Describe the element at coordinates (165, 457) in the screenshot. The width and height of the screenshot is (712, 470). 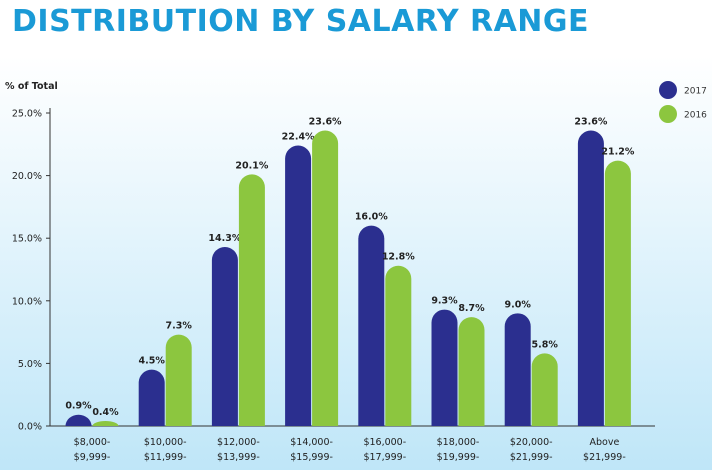
I see `x-tick-label: $11,999-` at that location.